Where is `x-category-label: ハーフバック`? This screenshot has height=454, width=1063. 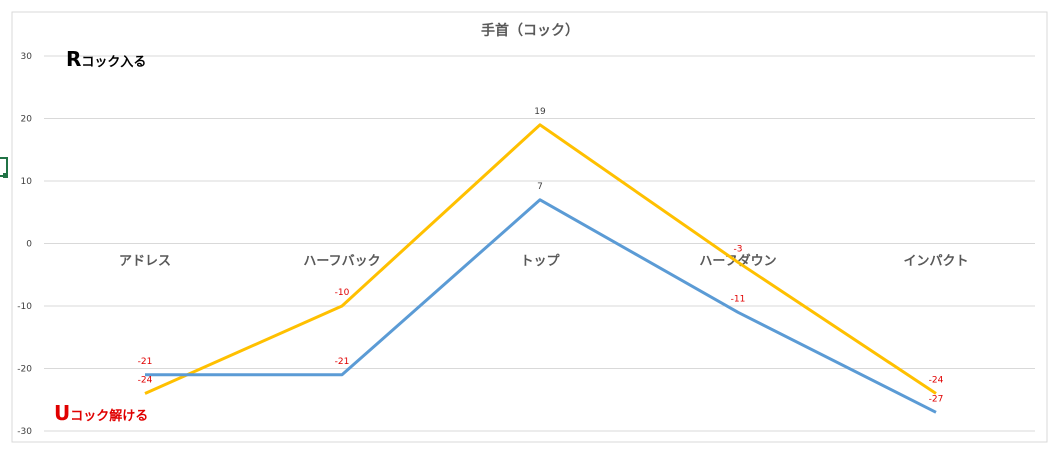
x-category-label: ハーフバック is located at coordinates (341, 261).